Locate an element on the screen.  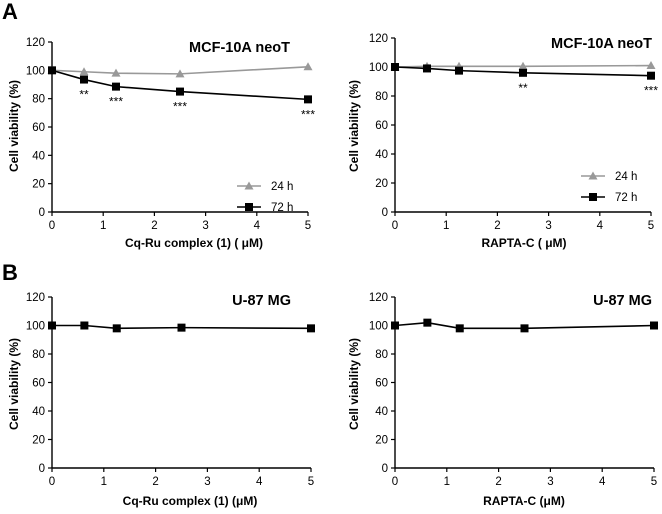
panel-letter-b: B is located at coordinates (10, 272).